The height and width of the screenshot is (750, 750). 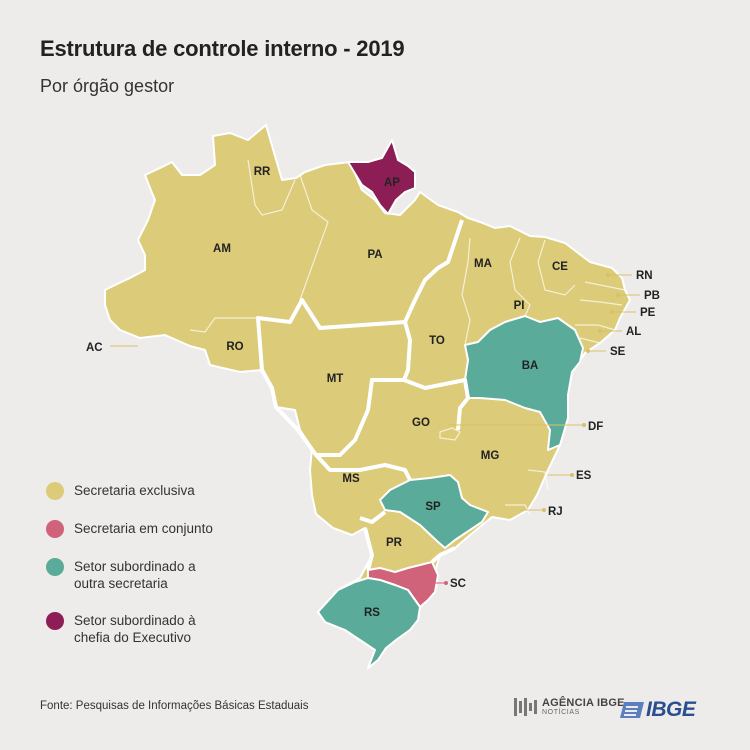 I want to click on agencia-ibge-logo: AGÊNCIA IBGE NOTÍCIAS, so click(x=568, y=707).